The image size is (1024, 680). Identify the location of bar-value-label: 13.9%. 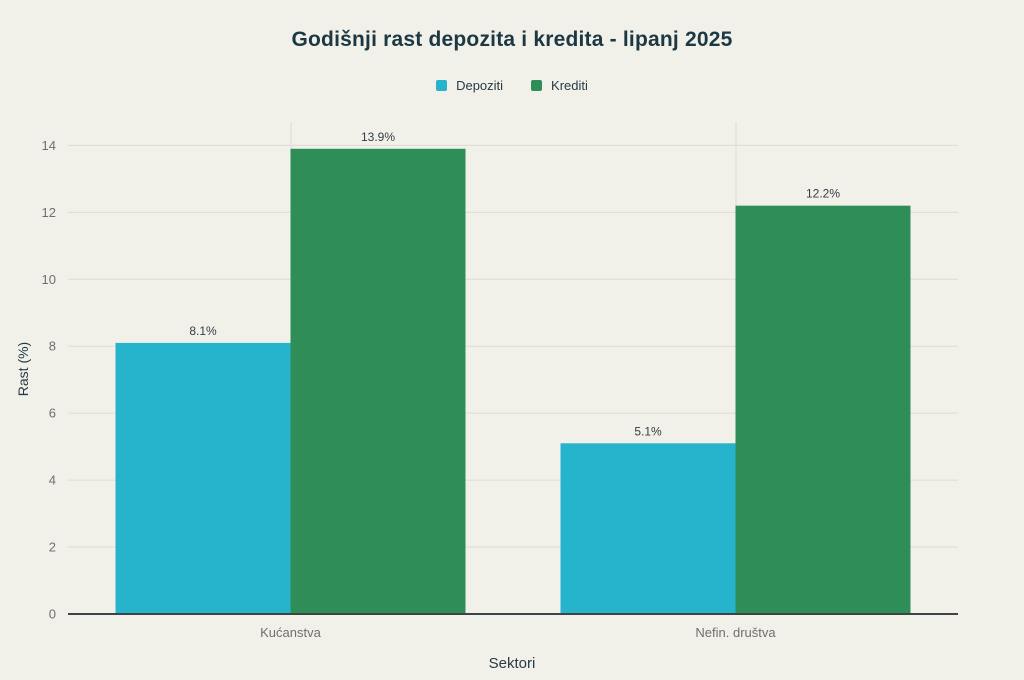
(378, 137).